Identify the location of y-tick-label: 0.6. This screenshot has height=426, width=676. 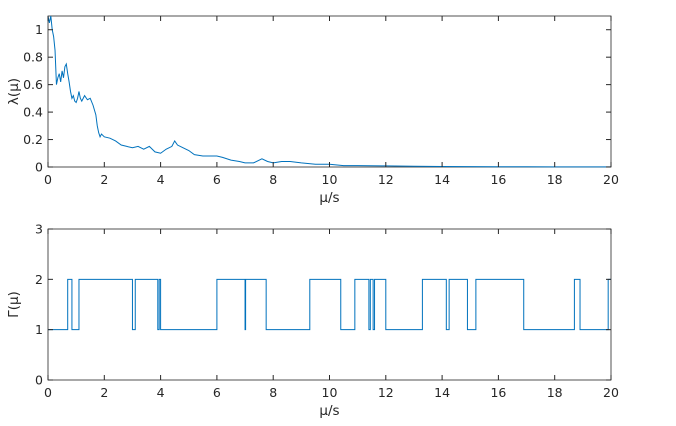
(33, 84).